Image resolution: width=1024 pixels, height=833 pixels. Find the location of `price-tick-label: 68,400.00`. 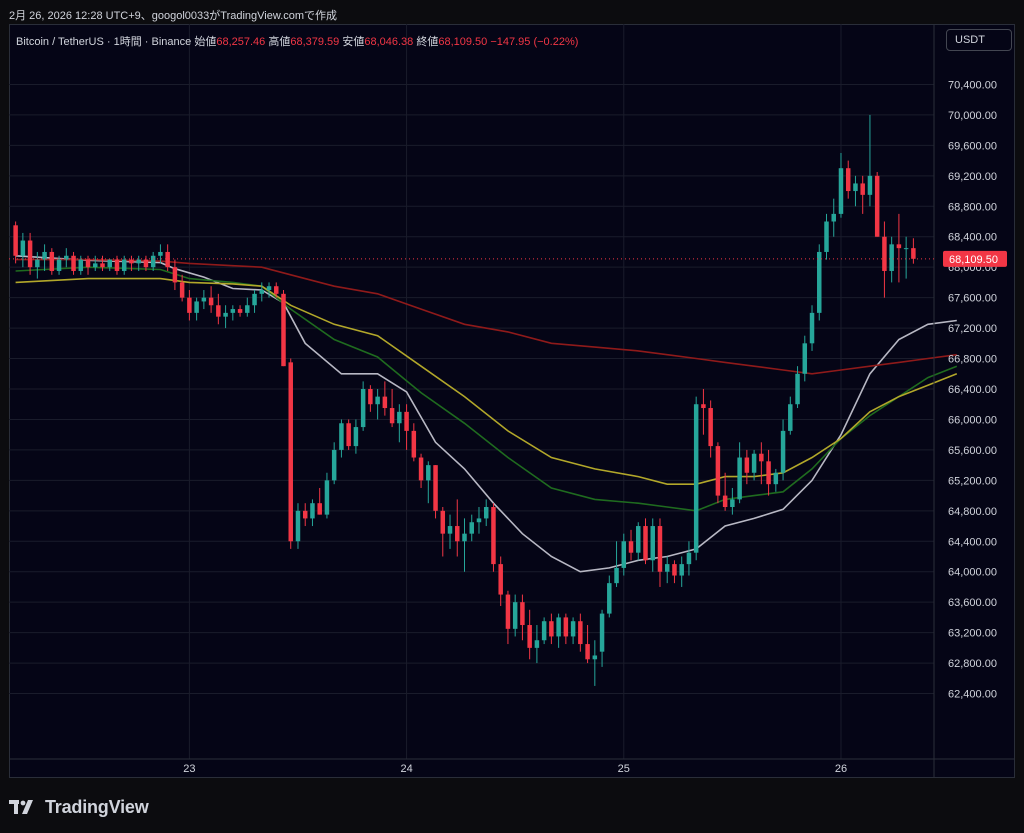

price-tick-label: 68,400.00 is located at coordinates (972, 238).